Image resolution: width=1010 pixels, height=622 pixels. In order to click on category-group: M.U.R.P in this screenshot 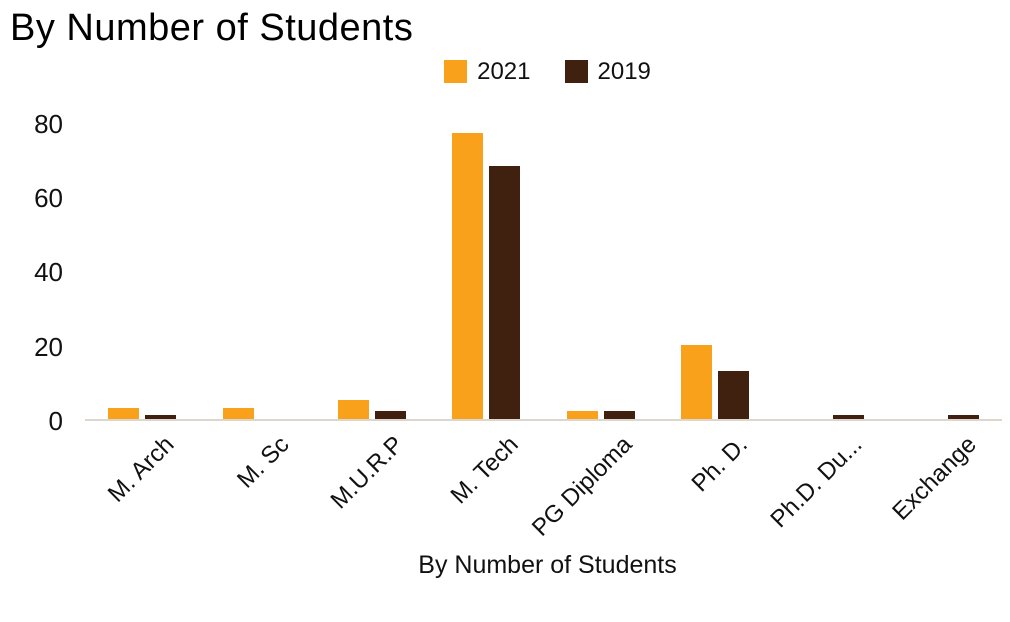, I will do `click(371, 319)`.